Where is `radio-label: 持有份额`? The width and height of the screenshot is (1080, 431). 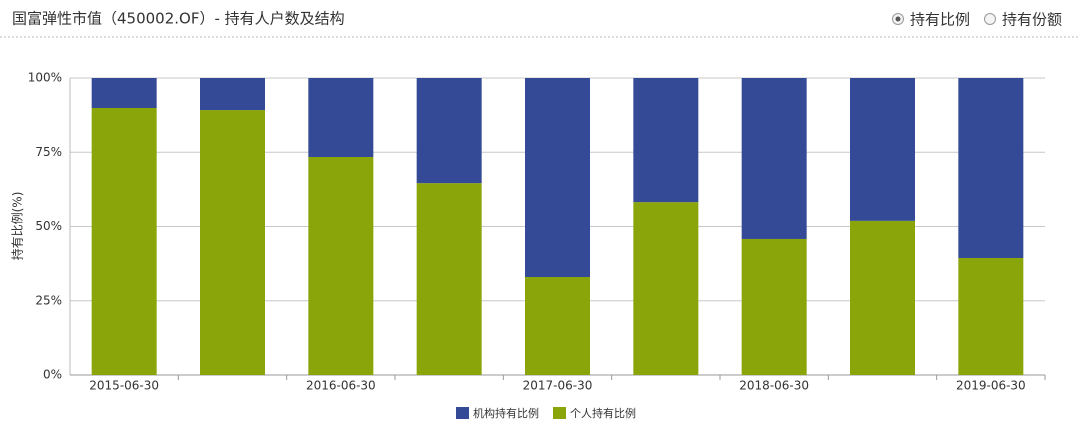
radio-label: 持有份额 is located at coordinates (1032, 20).